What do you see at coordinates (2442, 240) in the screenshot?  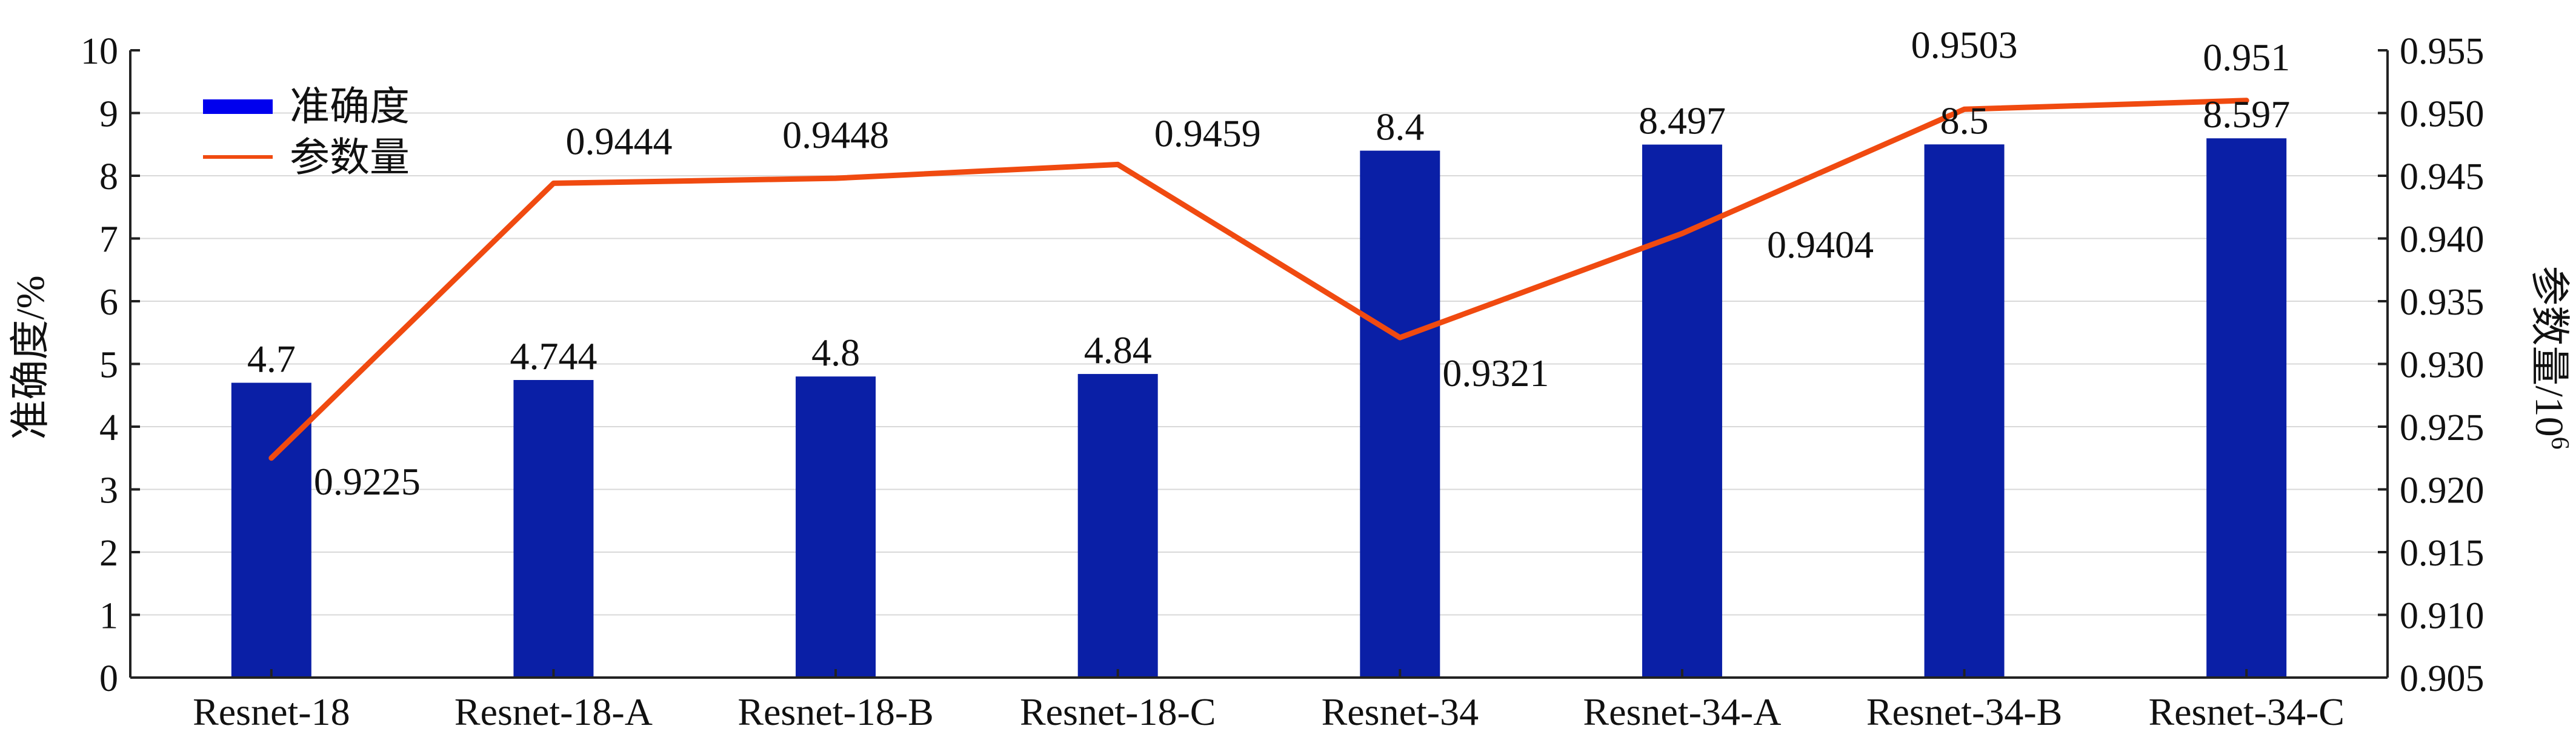 I see `y-right-tick-label: 0.940` at bounding box center [2442, 240].